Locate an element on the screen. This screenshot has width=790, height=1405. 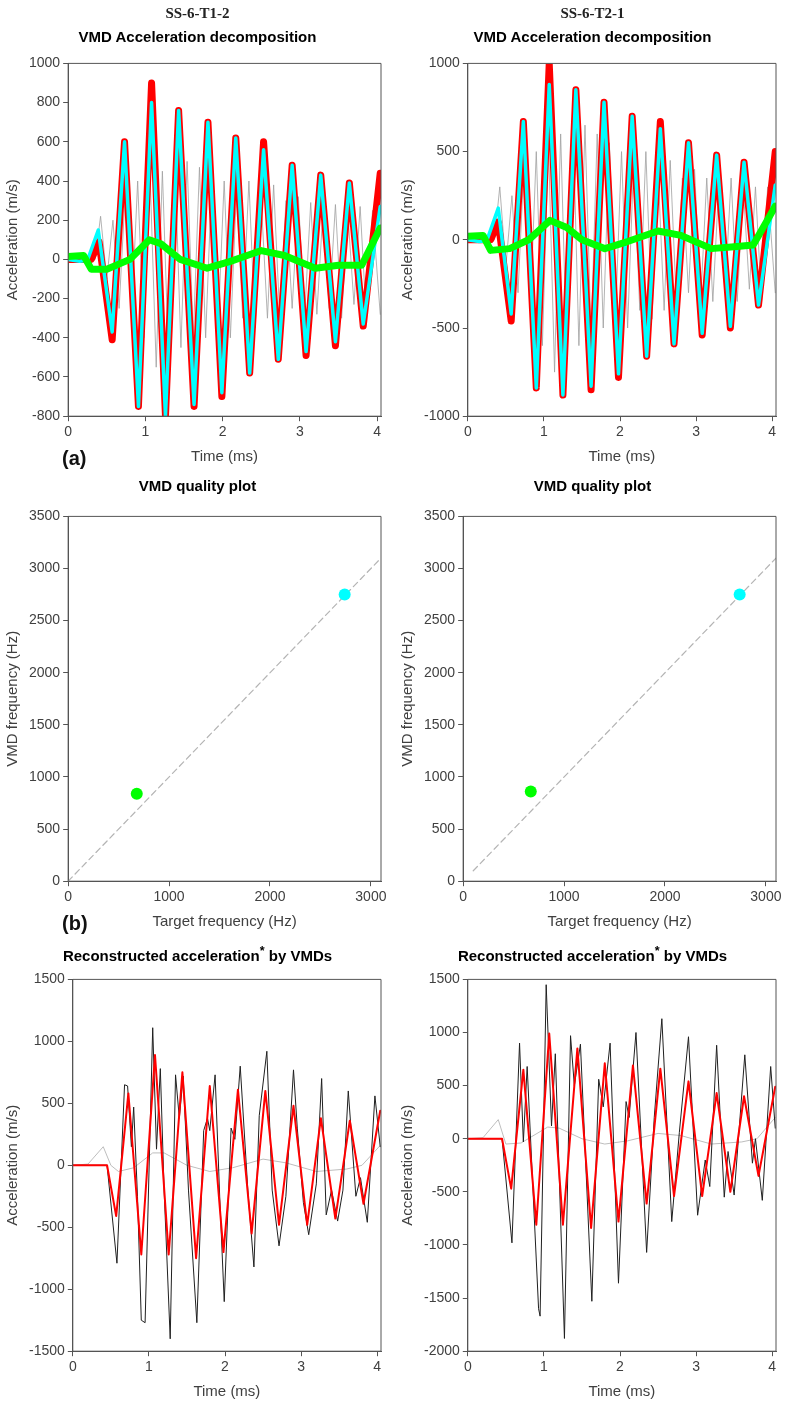
y-tick-label: 600 is located at coordinates (48, 140).